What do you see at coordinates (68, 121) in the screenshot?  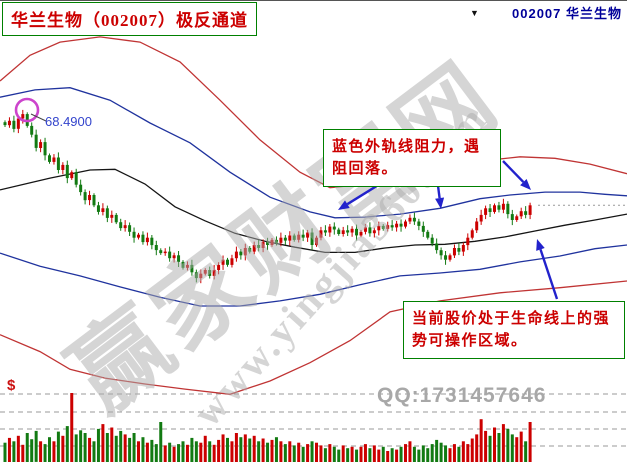 I see `peak-price-label: 68.4900` at bounding box center [68, 121].